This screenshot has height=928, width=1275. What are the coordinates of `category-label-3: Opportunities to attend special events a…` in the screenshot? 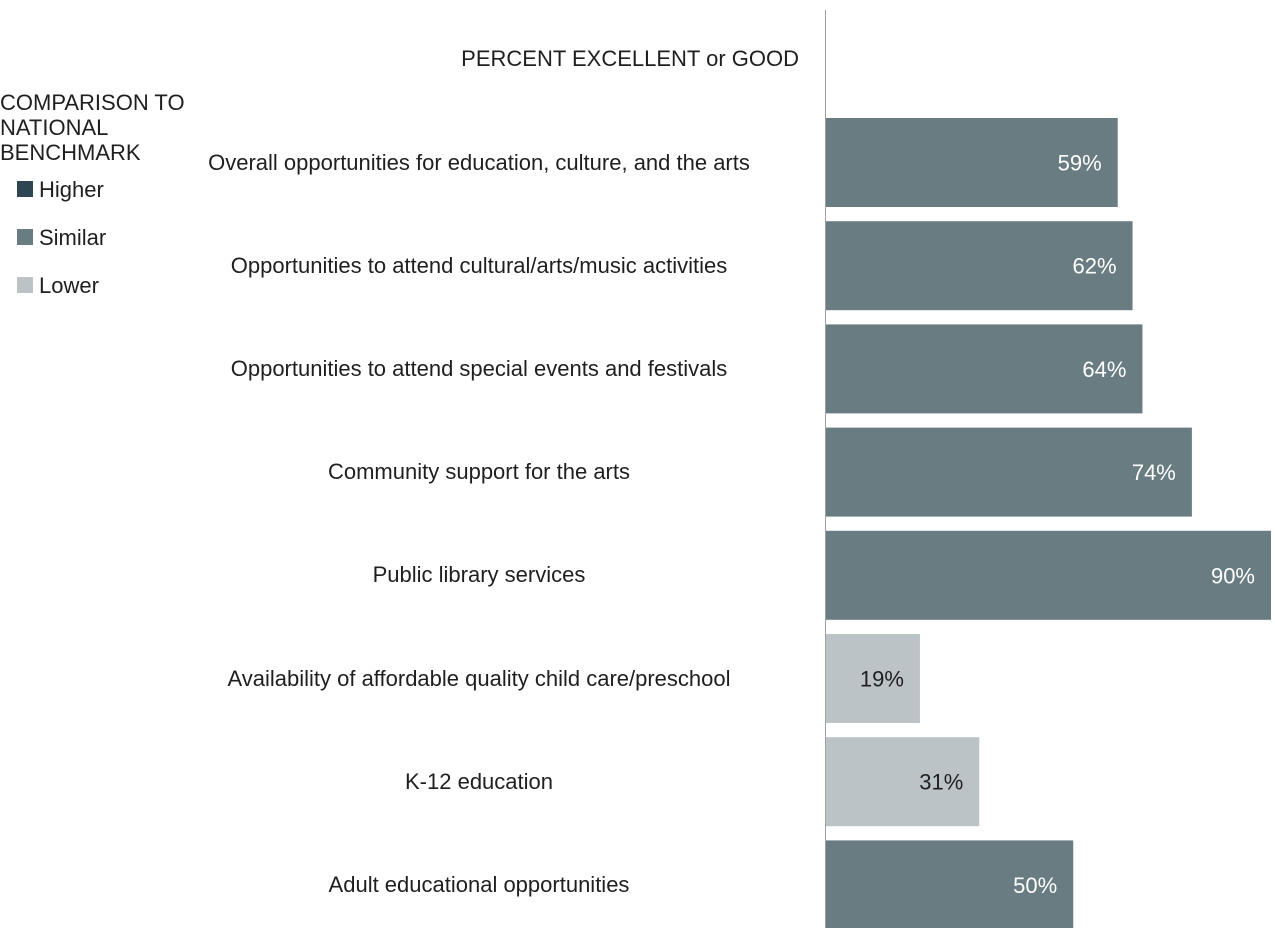 It's located at (479, 368).